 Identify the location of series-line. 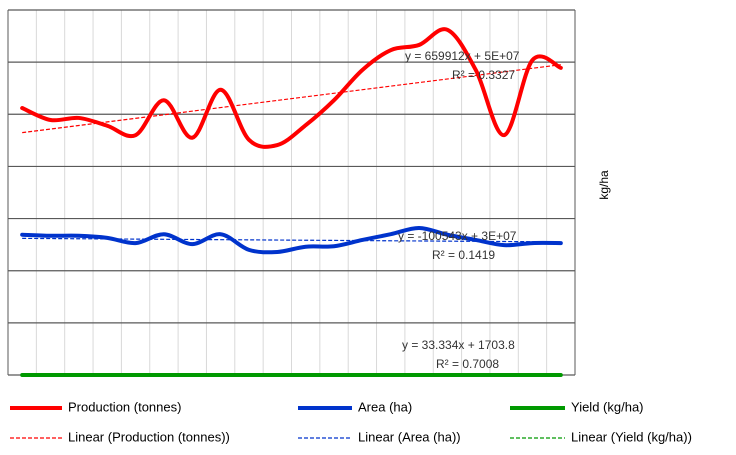
(291, 240).